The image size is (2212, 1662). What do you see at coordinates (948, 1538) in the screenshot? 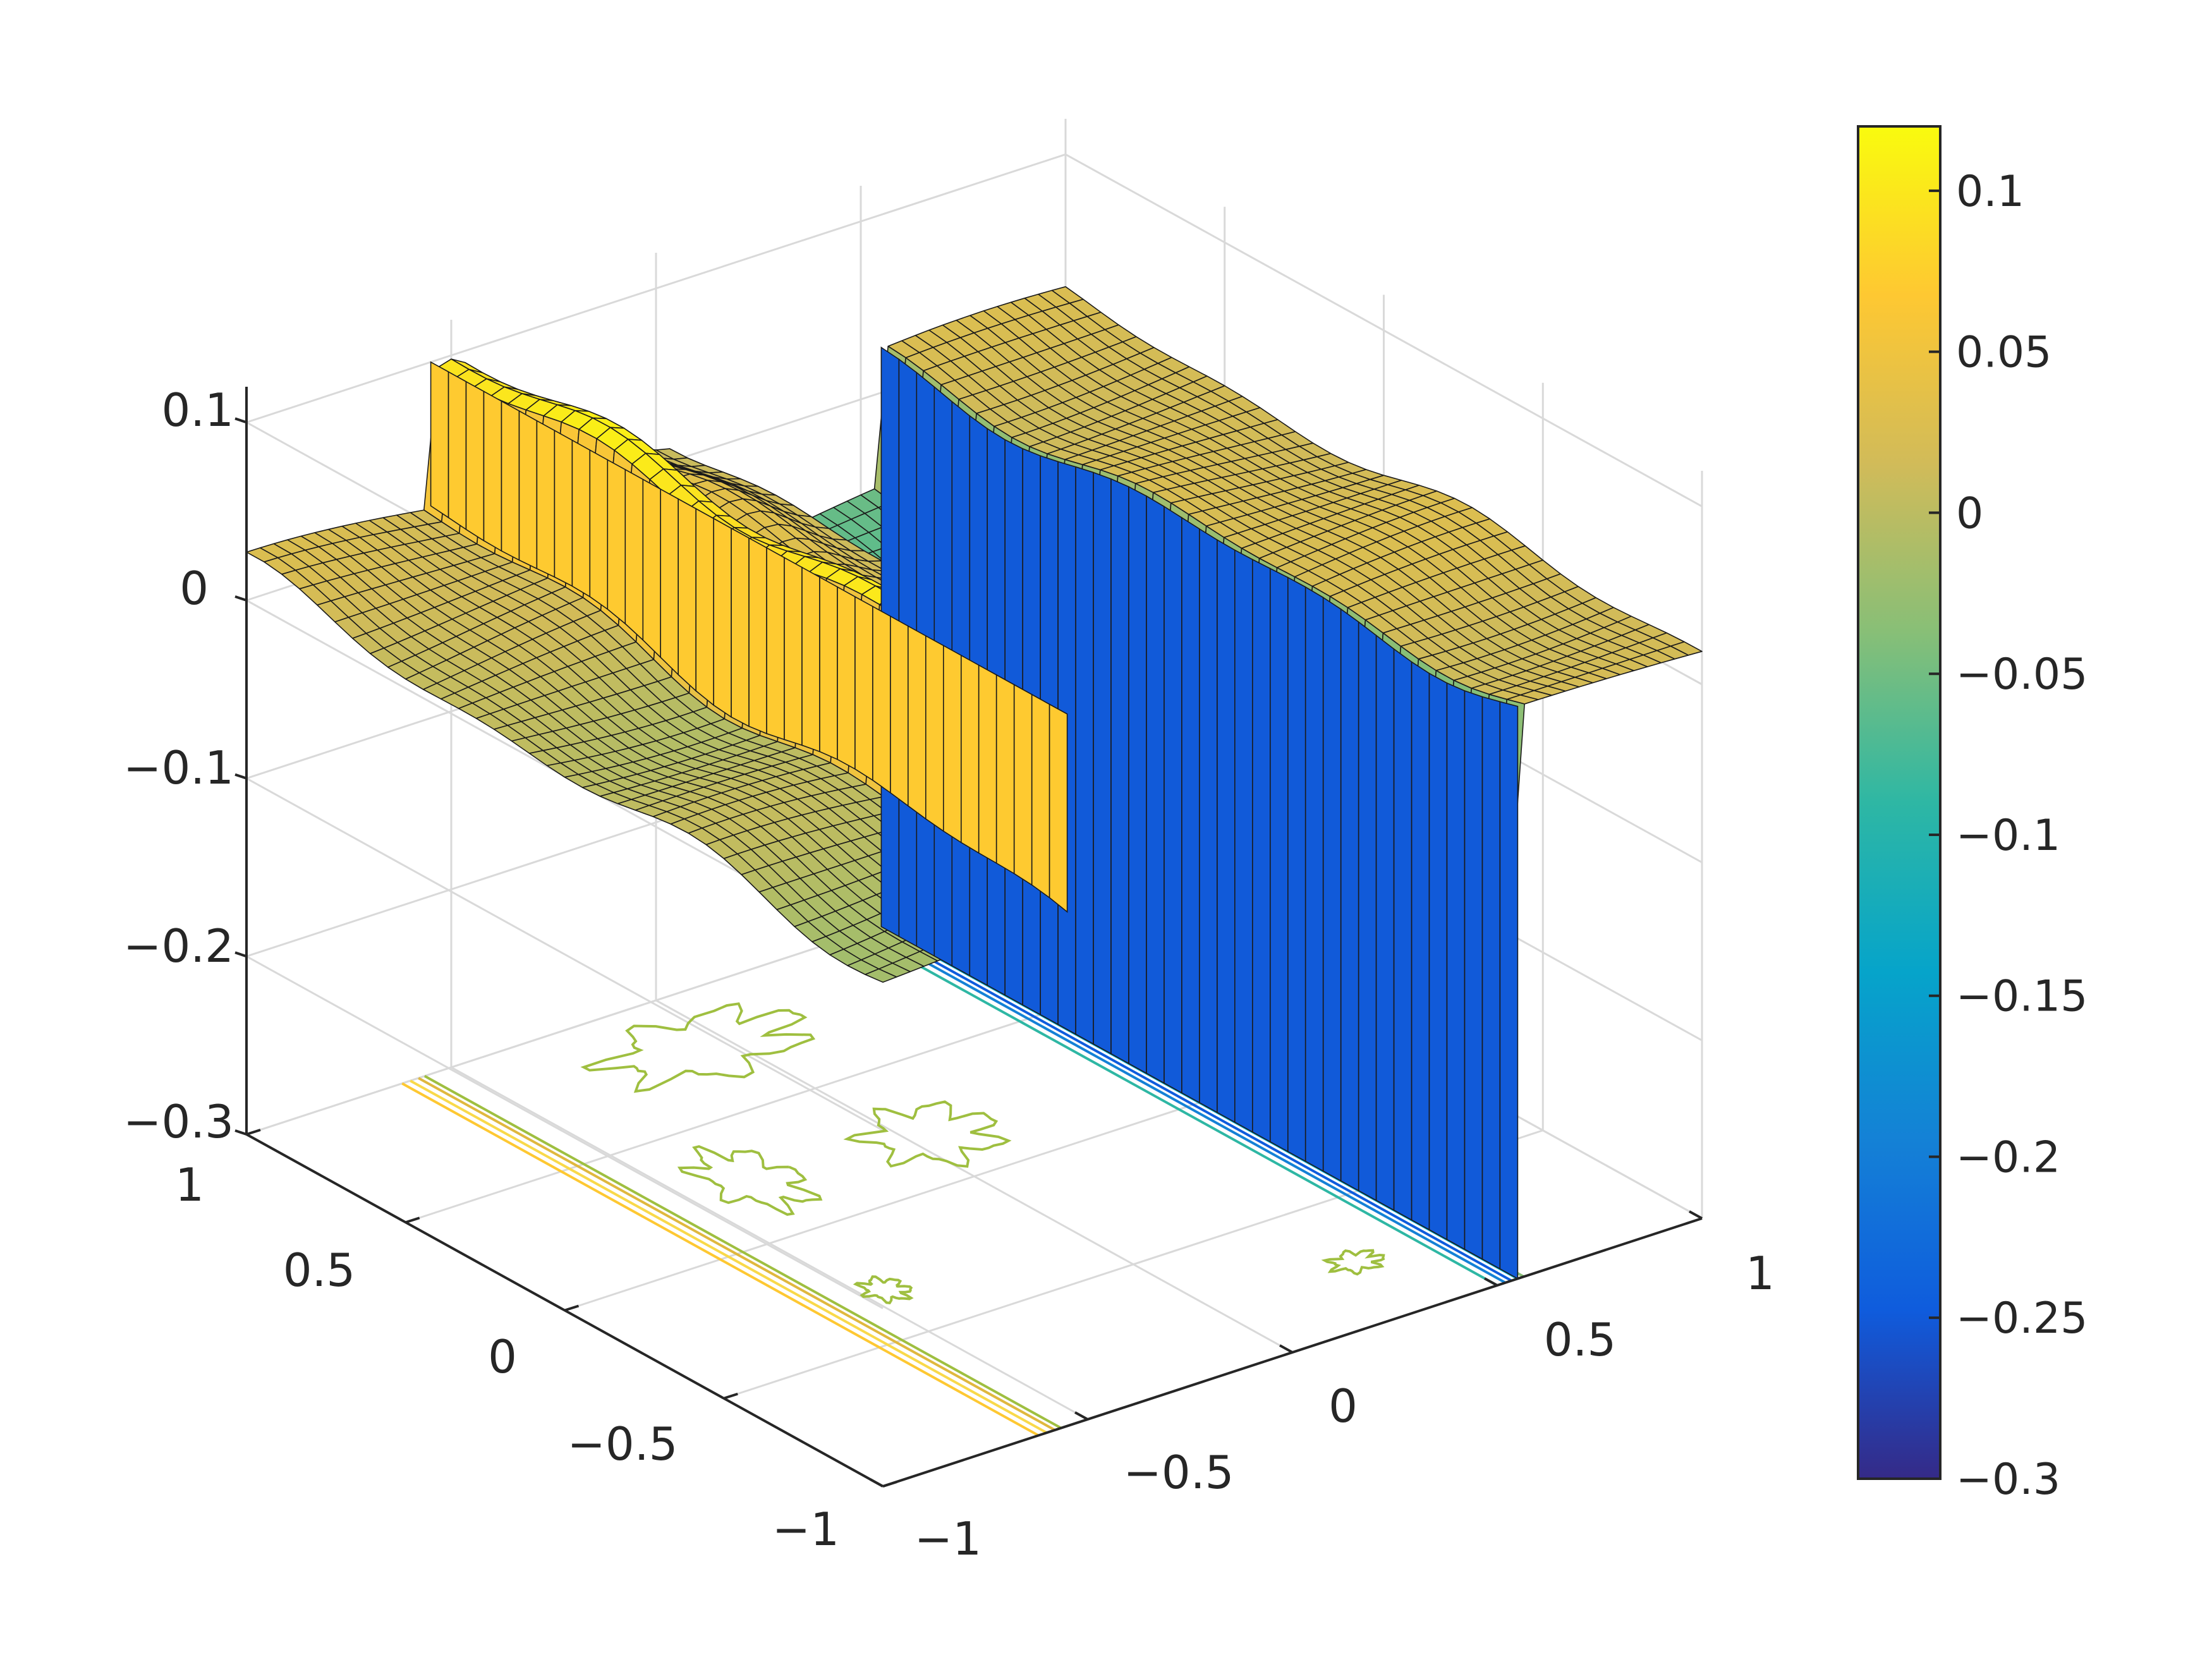
I see `x-tick-label: −1` at bounding box center [948, 1538].